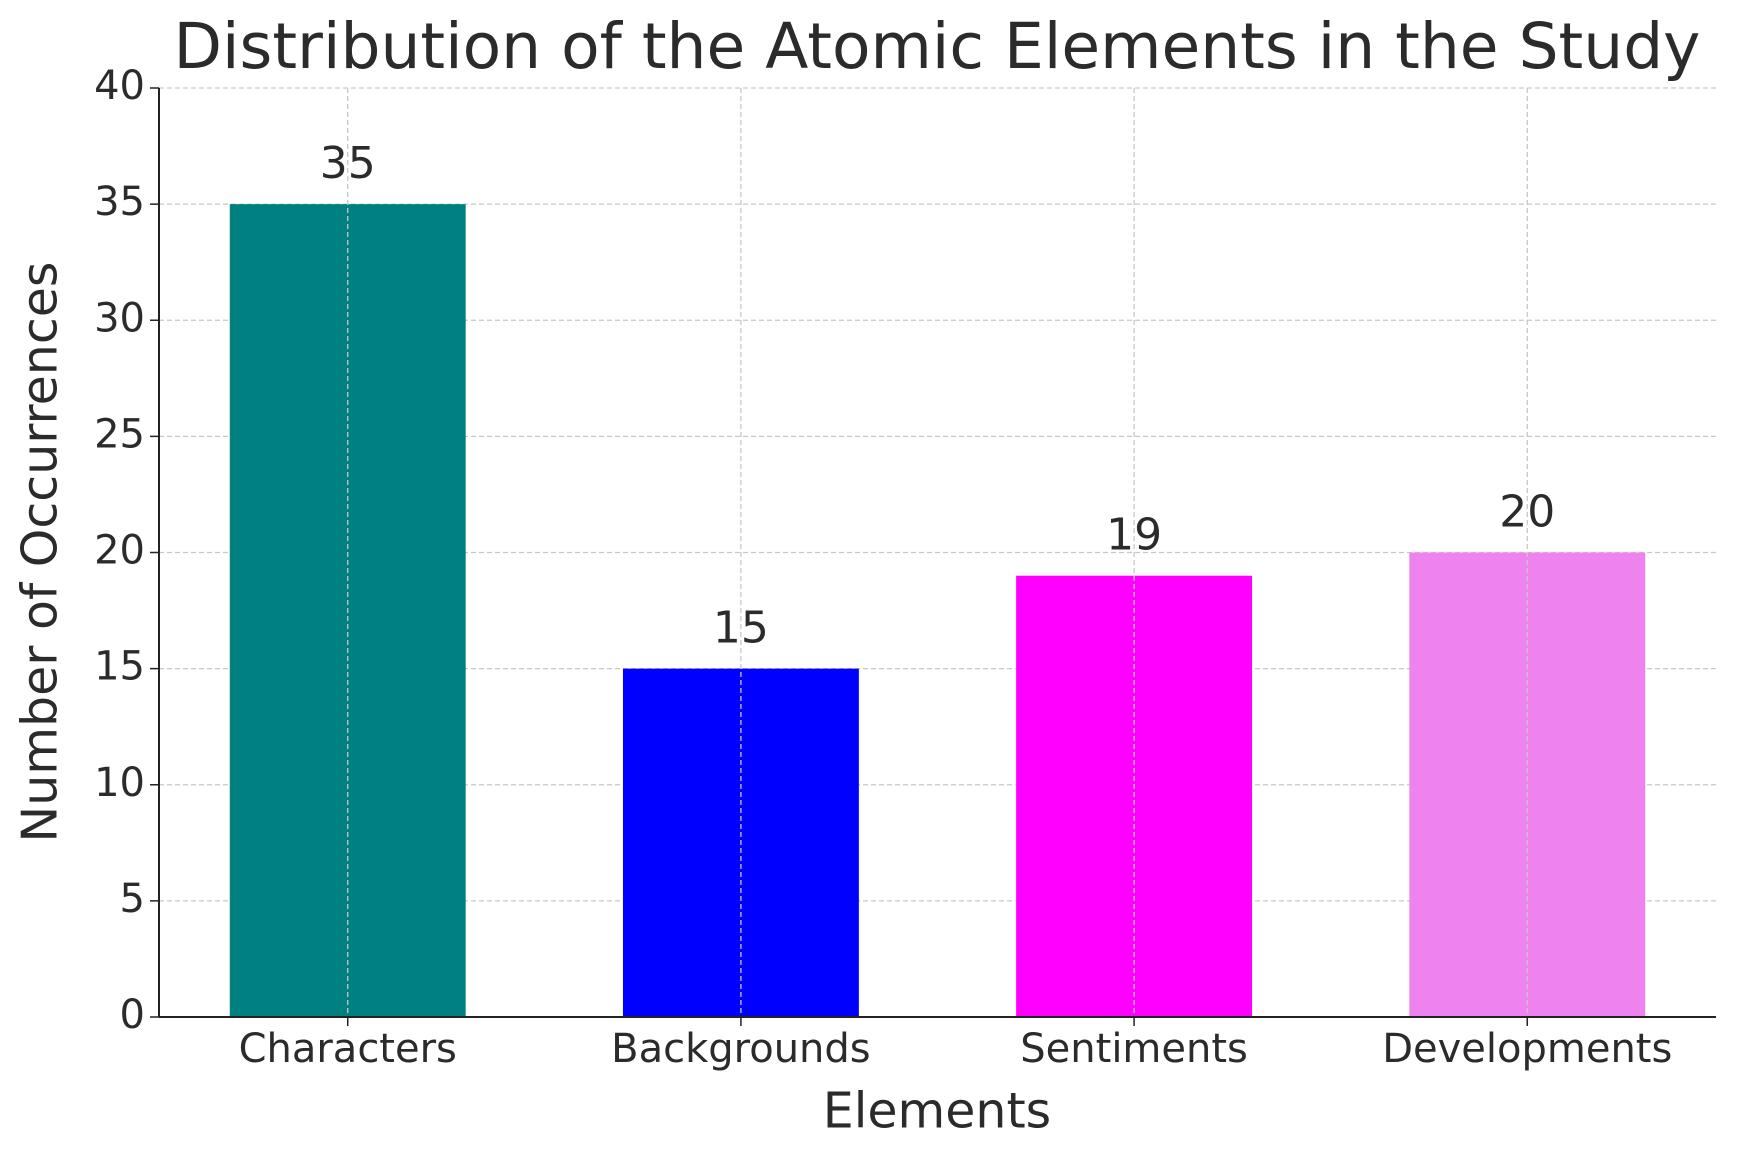 The height and width of the screenshot is (1155, 1759). Describe the element at coordinates (740, 1049) in the screenshot. I see `x-tick-label: Backgrounds` at that location.